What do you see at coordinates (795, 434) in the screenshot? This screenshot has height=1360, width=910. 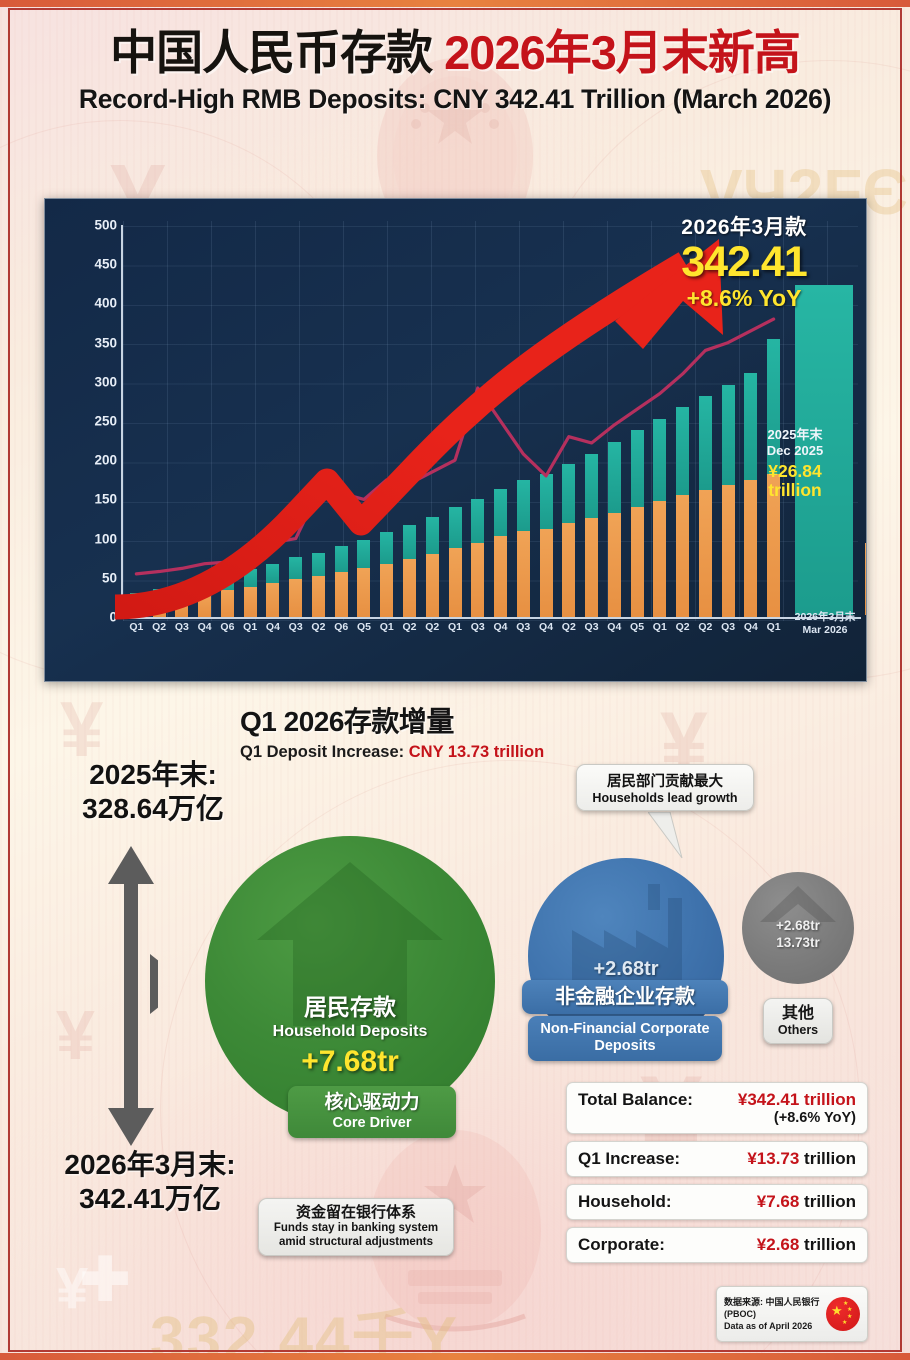 I see `dec-label-cn: 2025年末` at bounding box center [795, 434].